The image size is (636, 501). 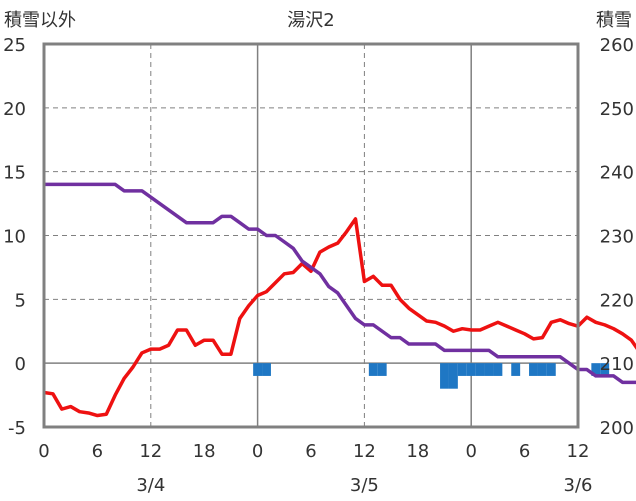 I want to click on x-tick-labels: 0 6 12 18 0 6 12 18 0 6 12, so click(x=313, y=451).